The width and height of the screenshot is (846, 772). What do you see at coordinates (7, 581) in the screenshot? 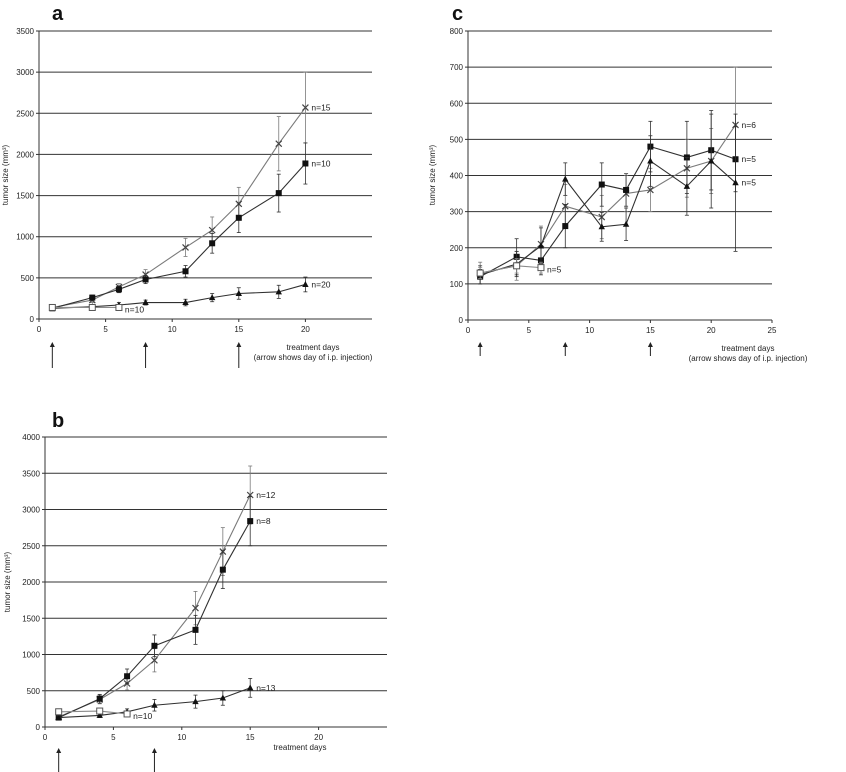
I see `panel-b-y-axis-label: tumor size (mm³)` at bounding box center [7, 581].